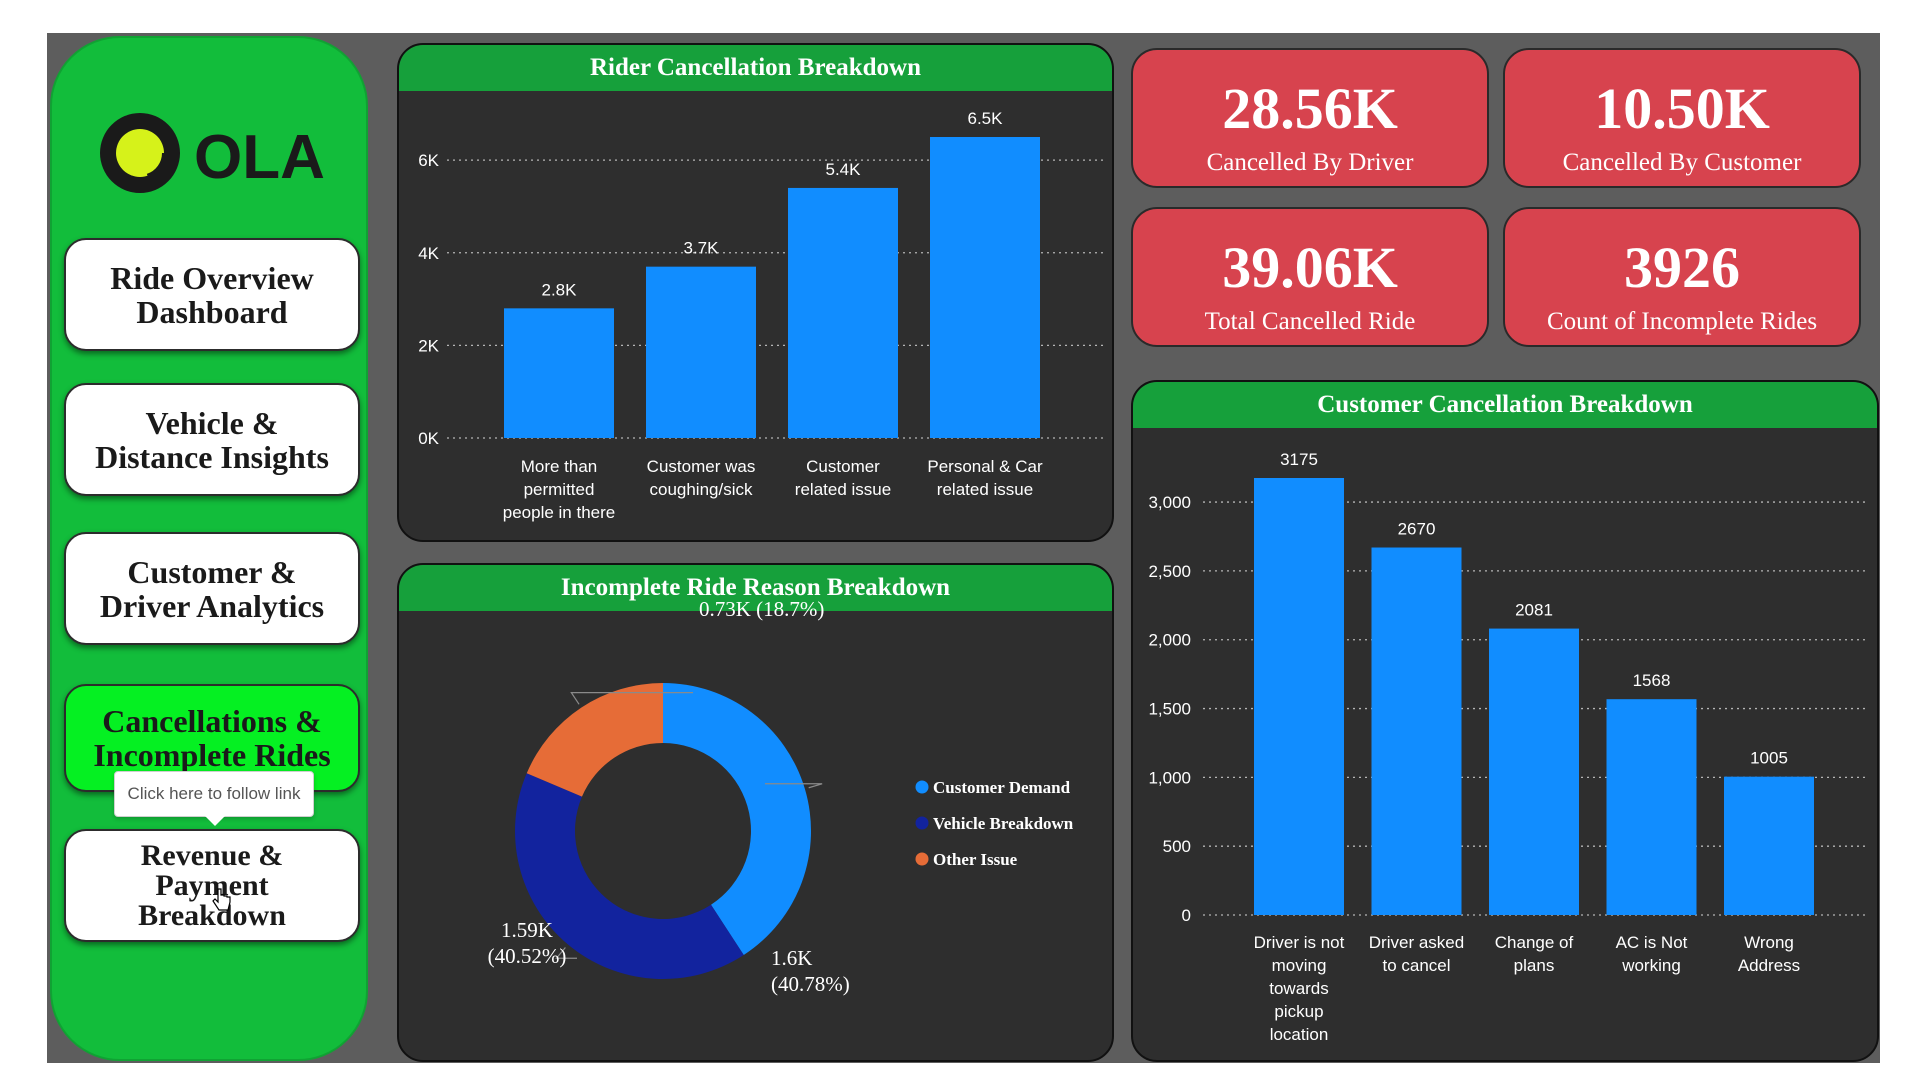 The height and width of the screenshot is (1080, 1920). What do you see at coordinates (810, 984) in the screenshot?
I see `donut-data-label: (40.78%)` at bounding box center [810, 984].